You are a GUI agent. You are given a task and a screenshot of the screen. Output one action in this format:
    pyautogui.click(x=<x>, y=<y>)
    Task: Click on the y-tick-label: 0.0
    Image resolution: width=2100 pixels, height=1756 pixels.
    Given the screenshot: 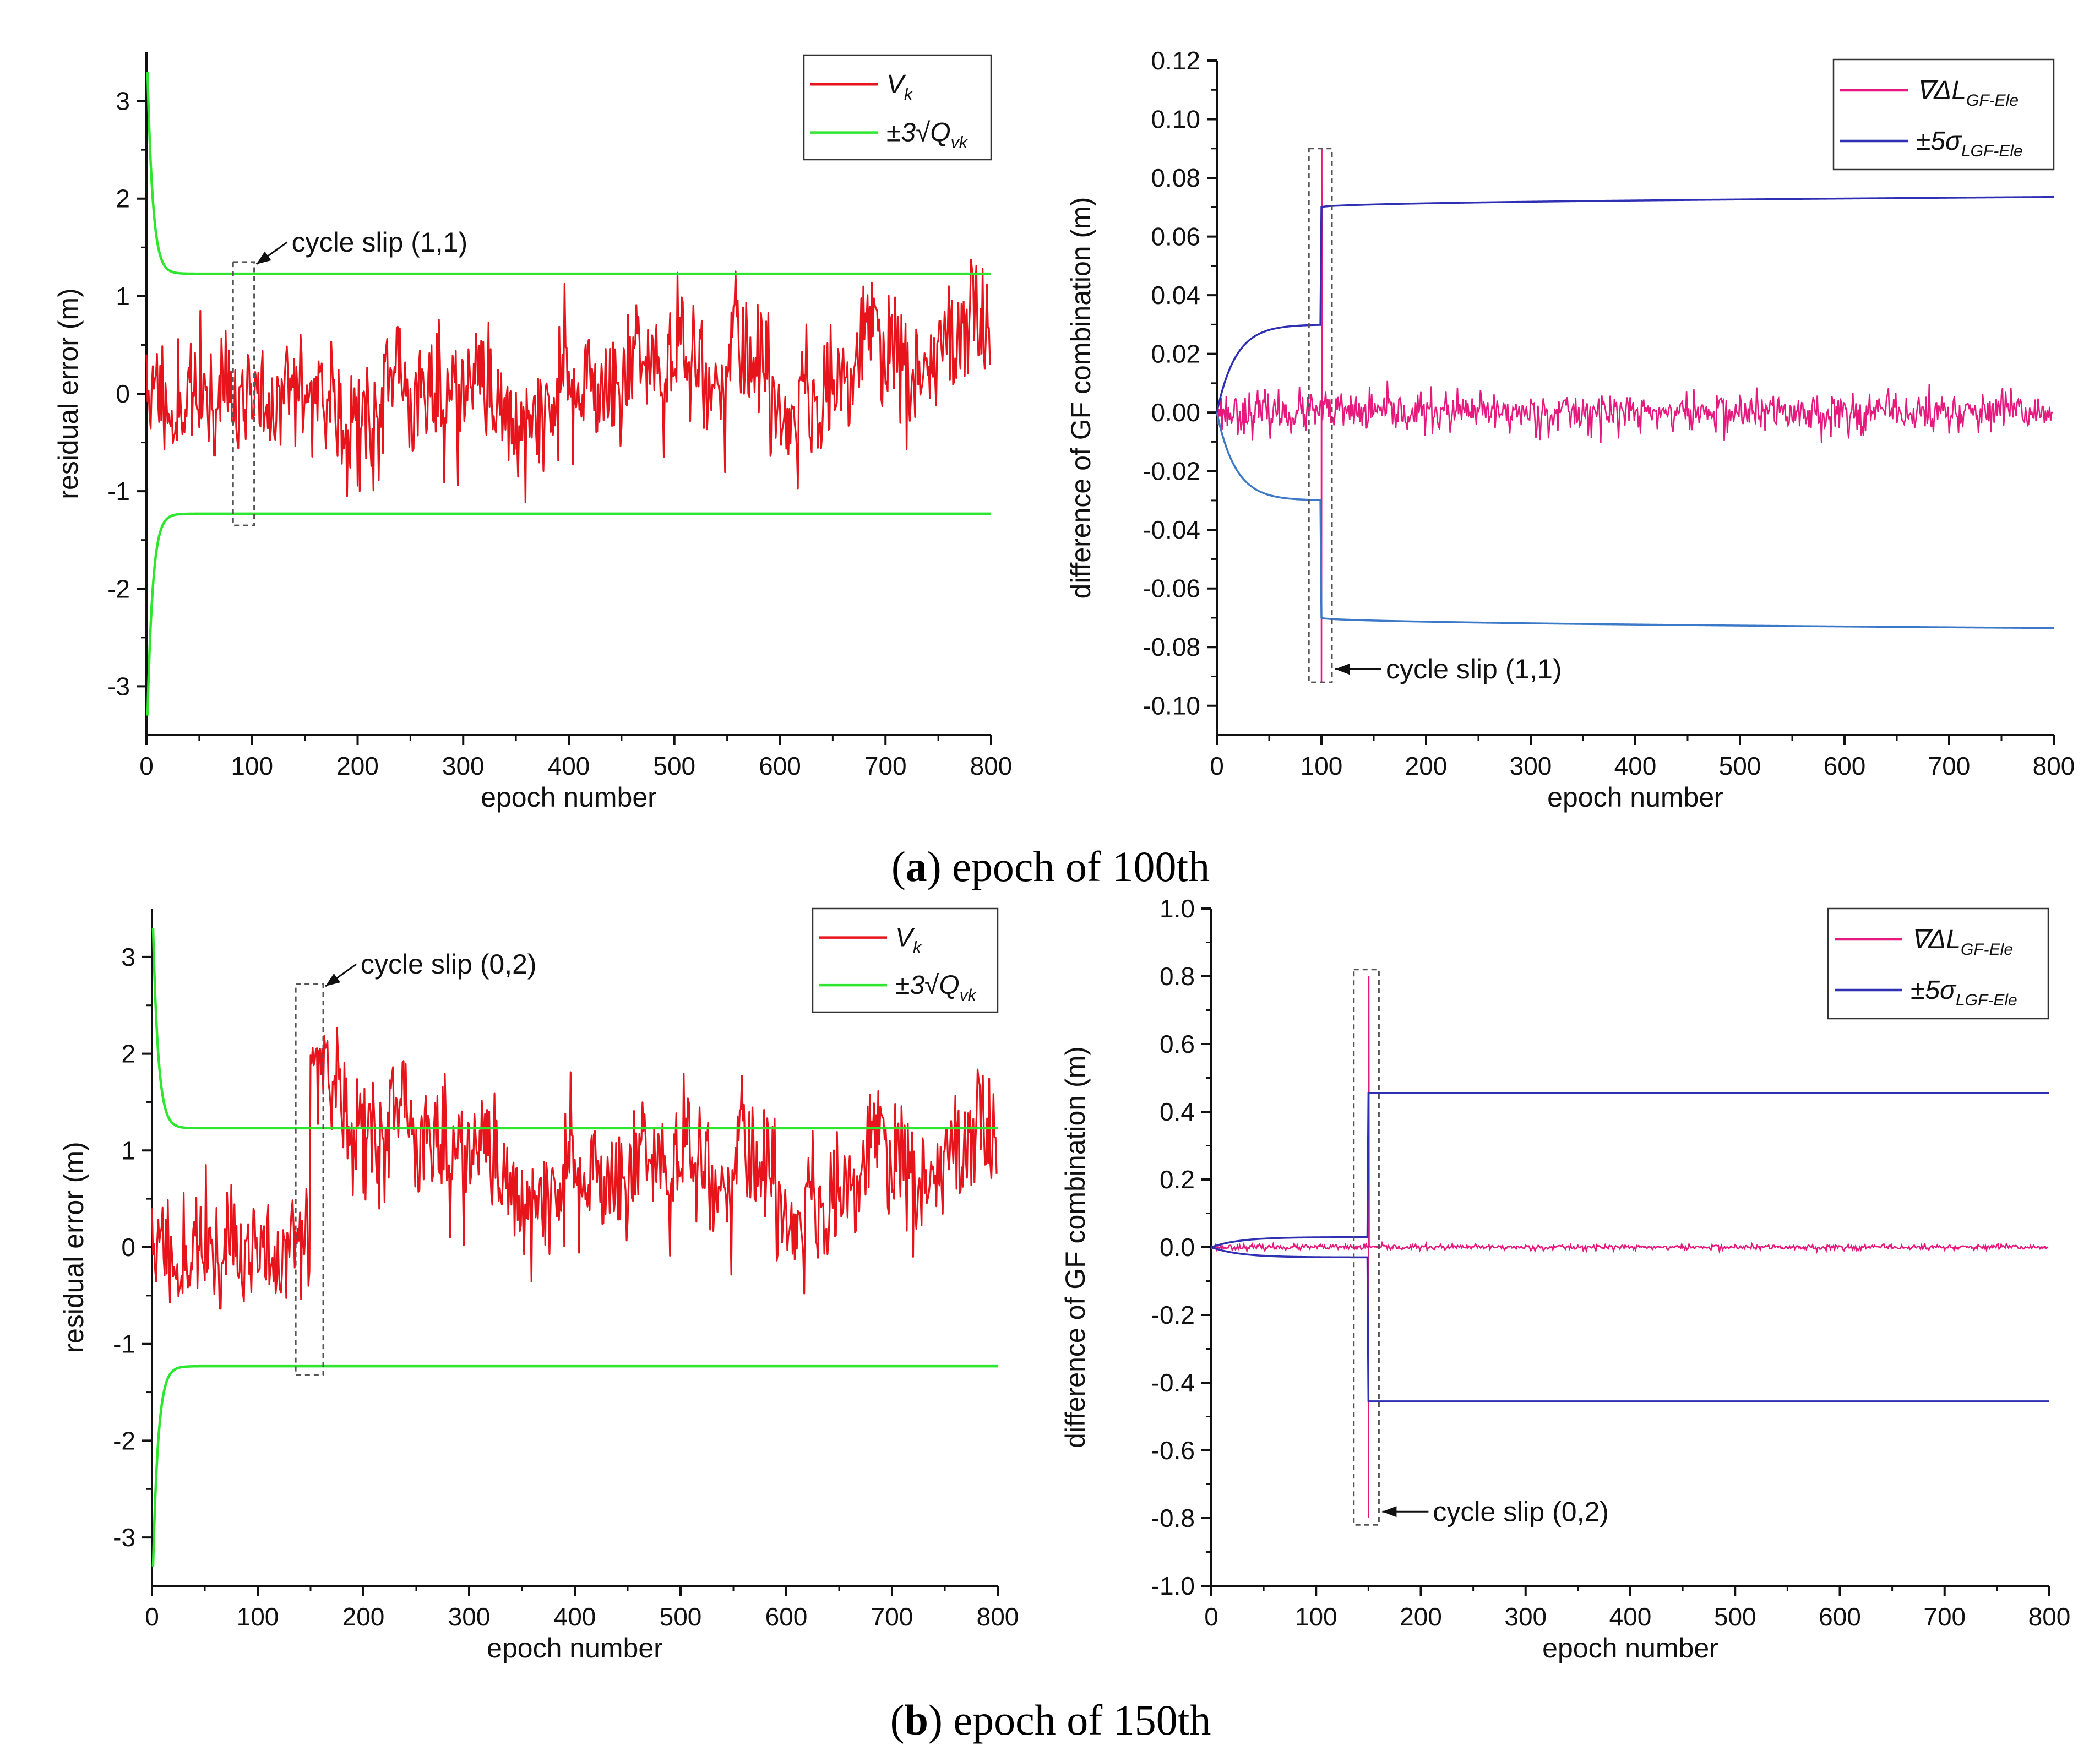 What is the action you would take?
    pyautogui.click(x=1177, y=1247)
    